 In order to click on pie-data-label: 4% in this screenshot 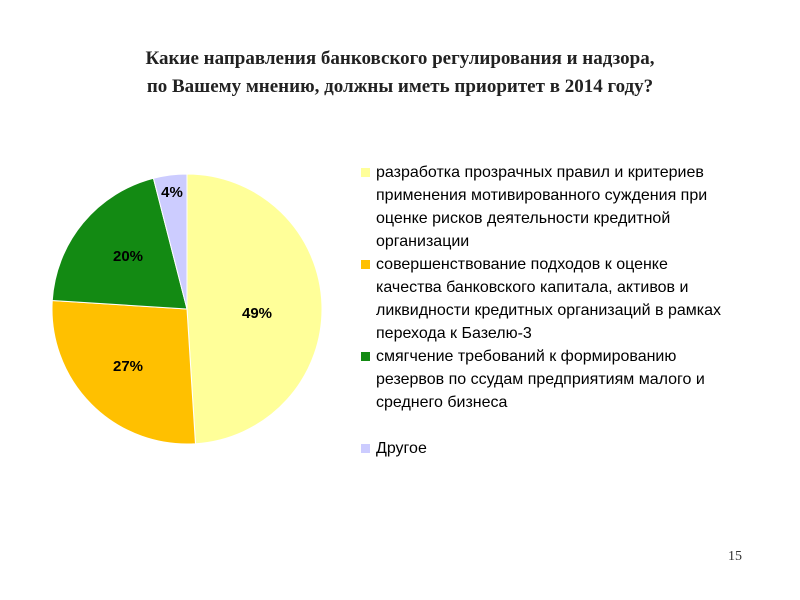, I will do `click(172, 192)`.